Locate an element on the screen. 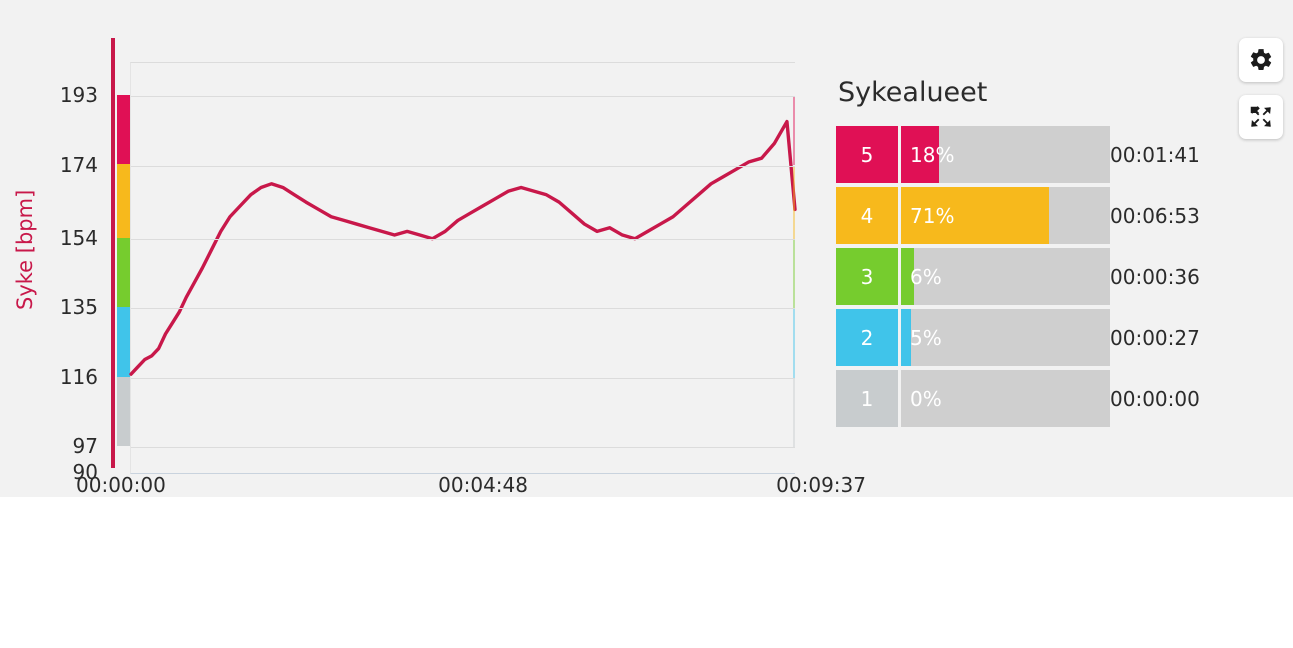 This screenshot has width=1293, height=648. zone-number: 4 is located at coordinates (867, 215).